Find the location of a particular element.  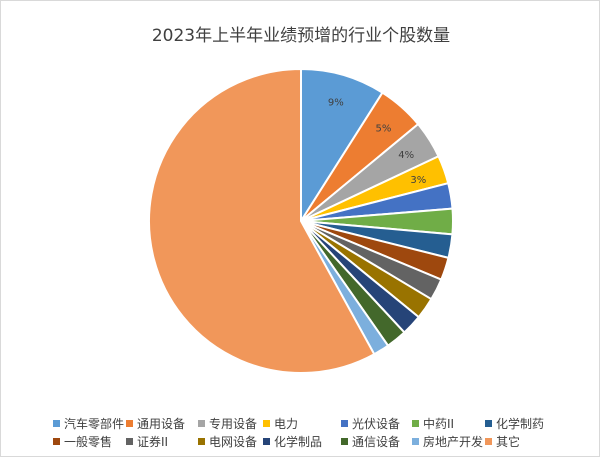

legend-item: 证券II is located at coordinates (147, 441).